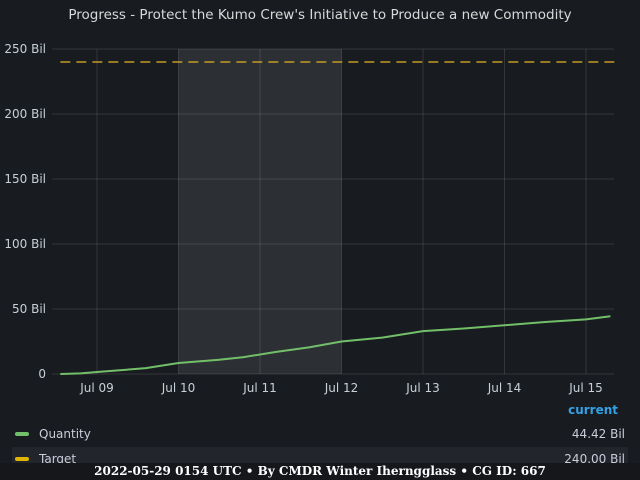  I want to click on y-tick-label: 50 Bil, so click(29, 309).